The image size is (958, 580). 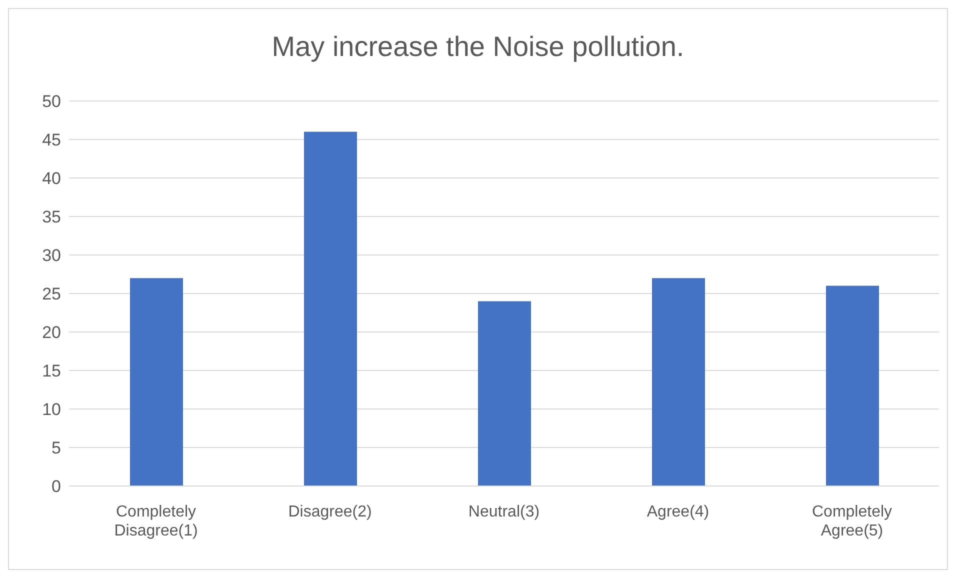 What do you see at coordinates (504, 511) in the screenshot?
I see `x-tick-label: Neutral(3)` at bounding box center [504, 511].